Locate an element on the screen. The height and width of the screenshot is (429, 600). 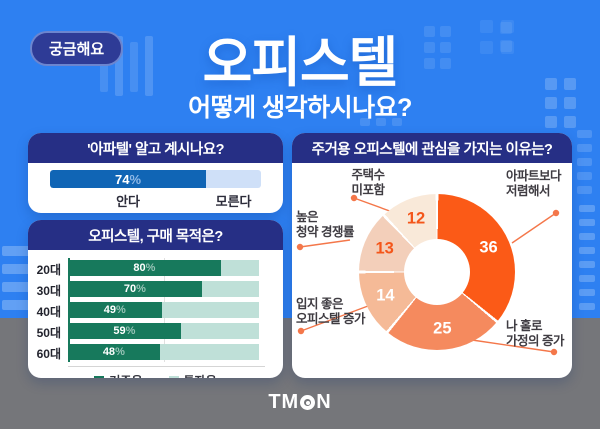
bar-fill: 59% is located at coordinates (124, 331).